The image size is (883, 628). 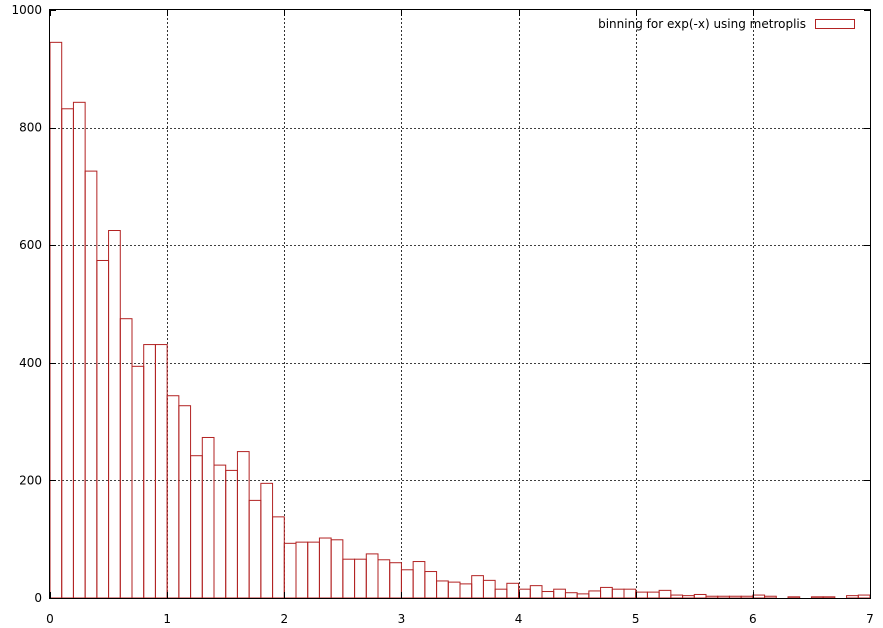 What do you see at coordinates (870, 619) in the screenshot?
I see `x-tick-label: 7` at bounding box center [870, 619].